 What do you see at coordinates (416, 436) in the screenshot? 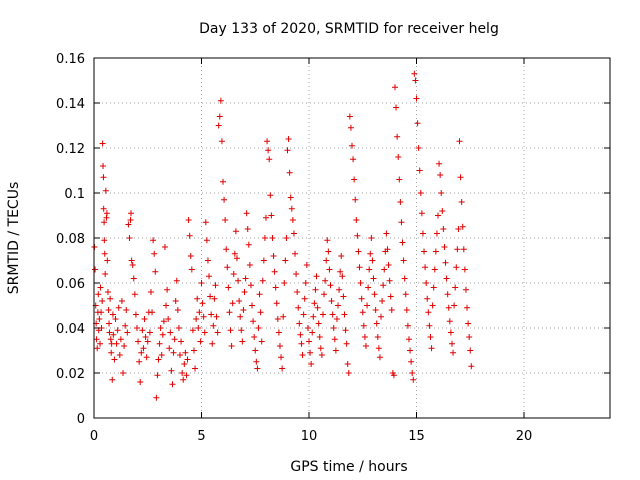
I see `x-tick-label: 15` at bounding box center [416, 436].